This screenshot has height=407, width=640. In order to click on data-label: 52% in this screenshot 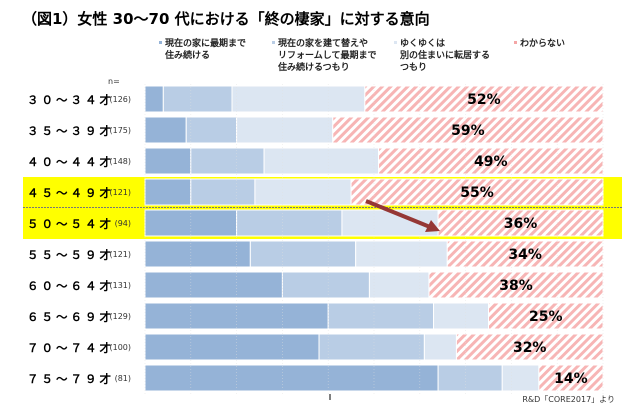, I will do `click(484, 100)`.